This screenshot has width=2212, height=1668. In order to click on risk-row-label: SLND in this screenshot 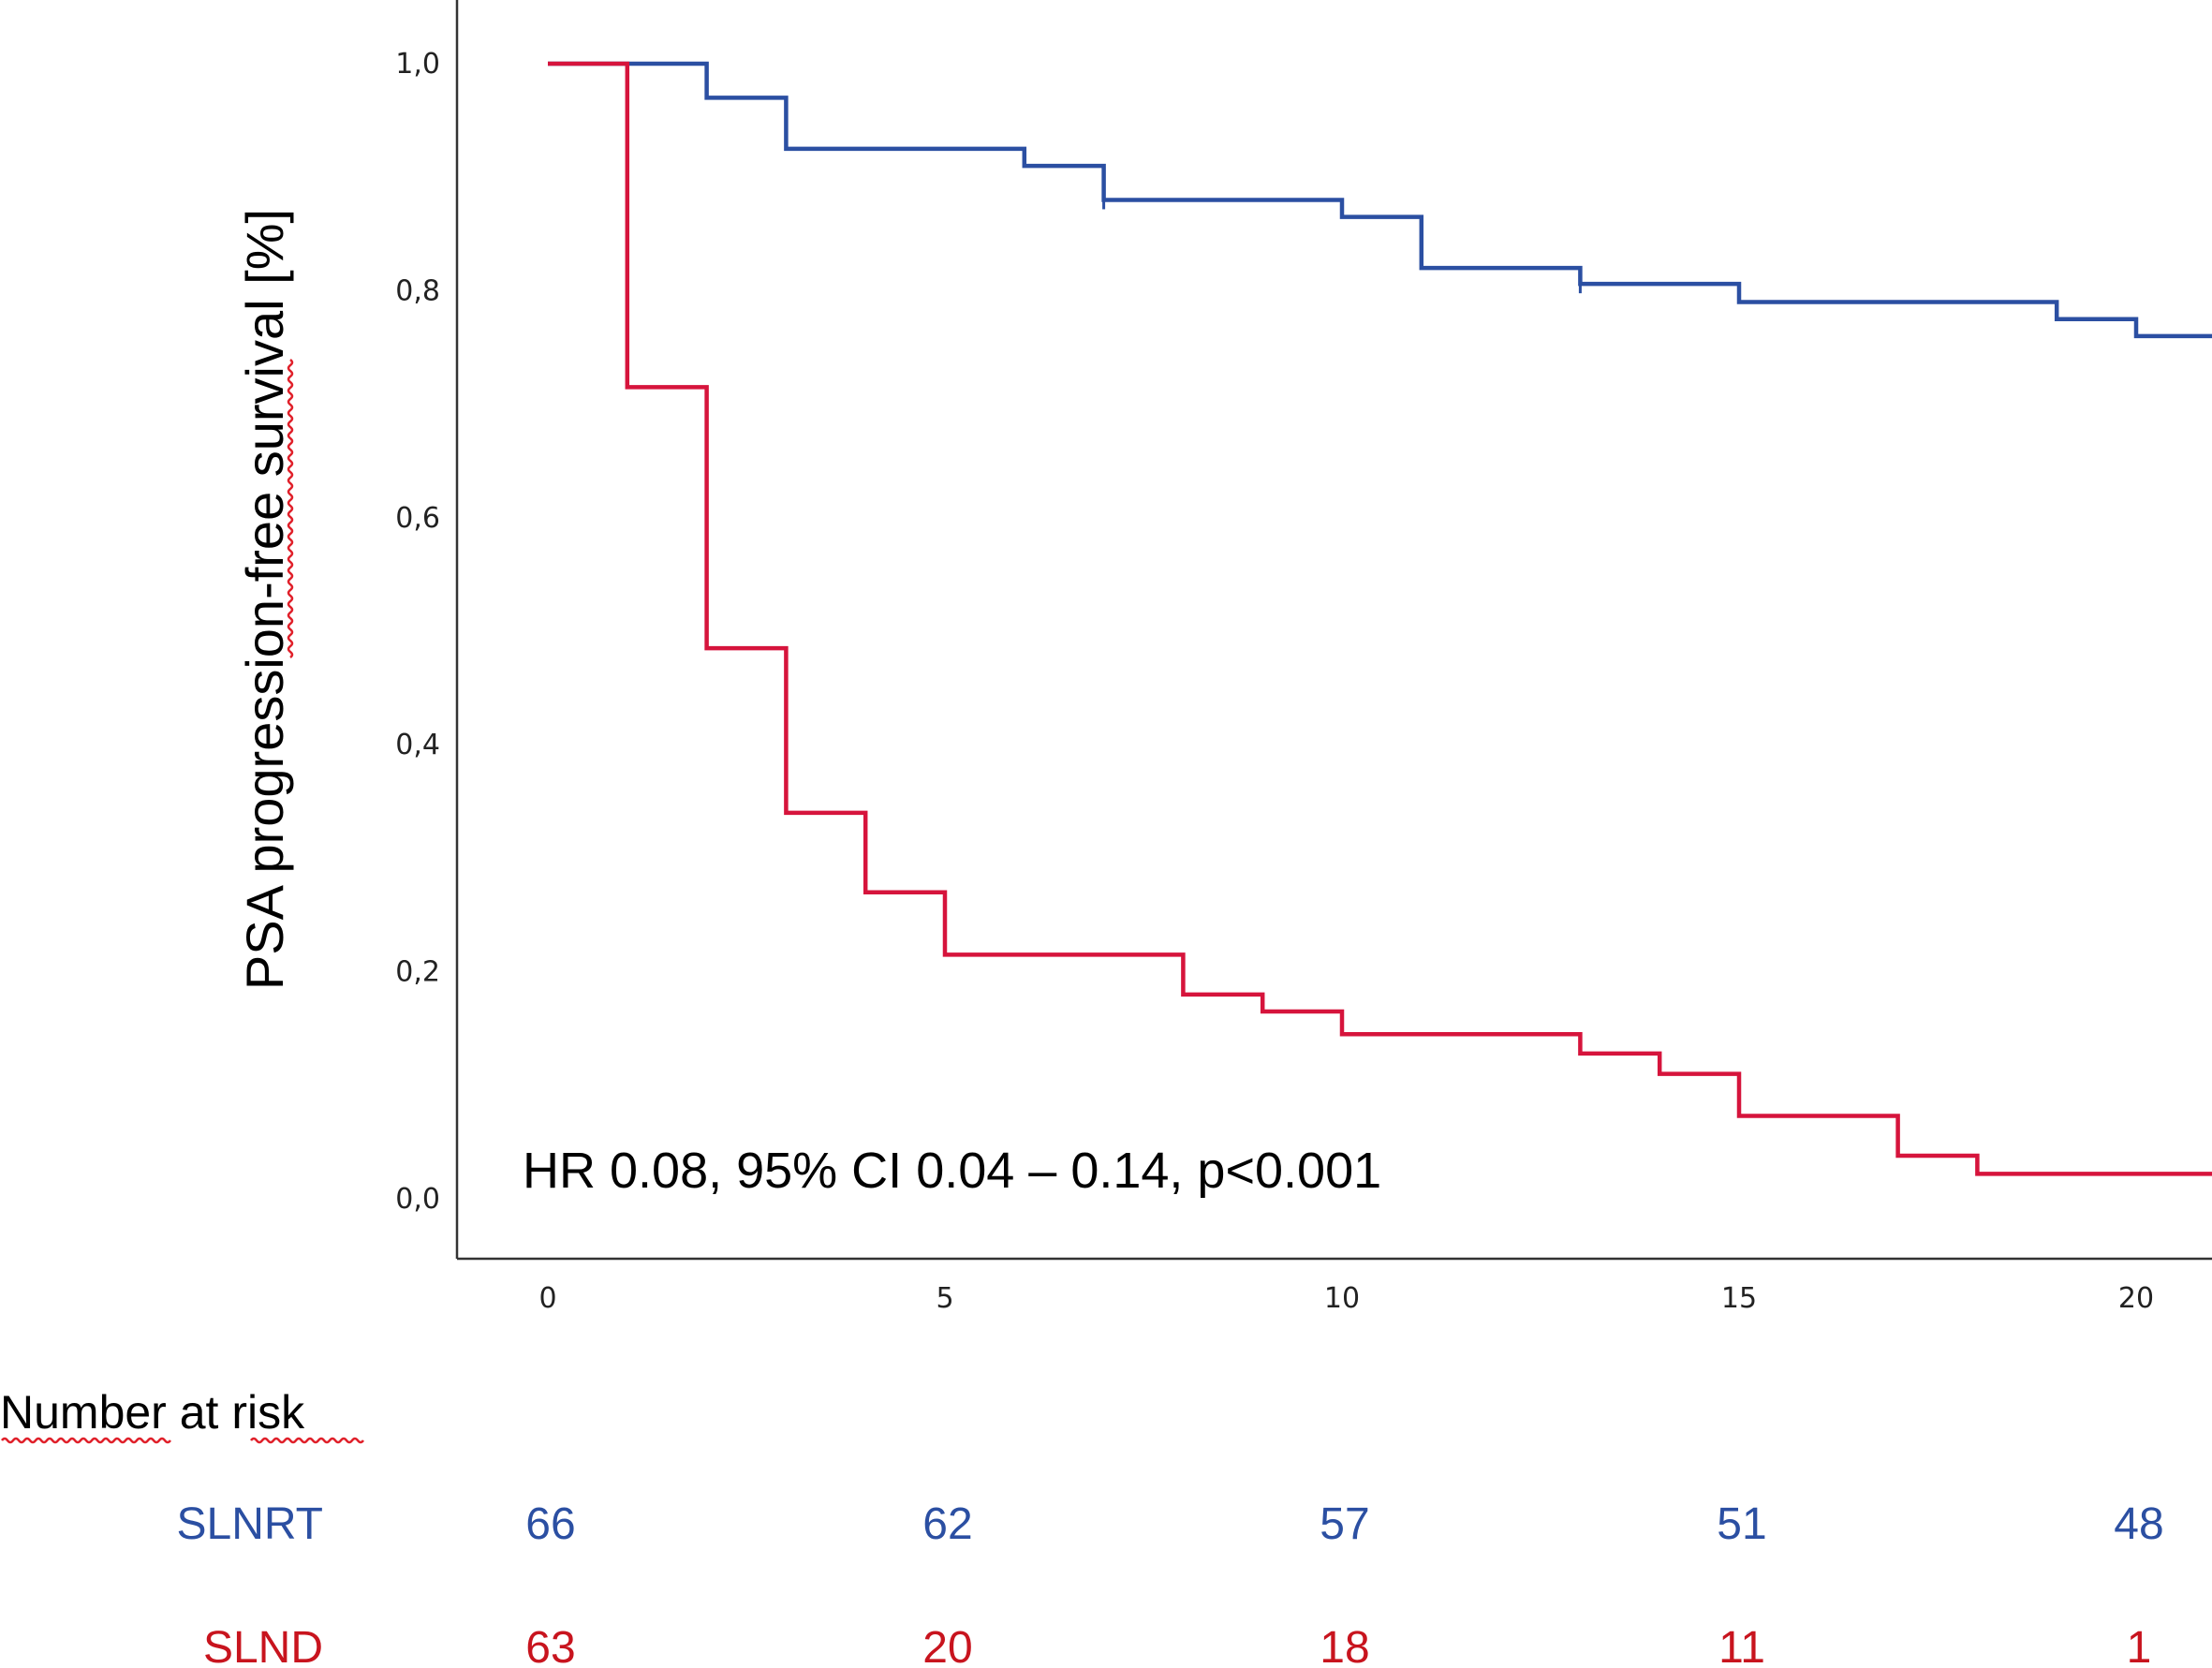, I will do `click(263, 1645)`.